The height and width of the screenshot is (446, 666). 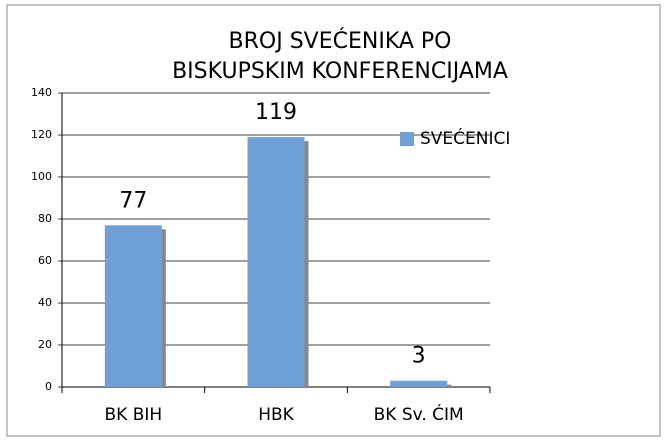 I want to click on y-tick-label: 60, so click(x=45, y=260).